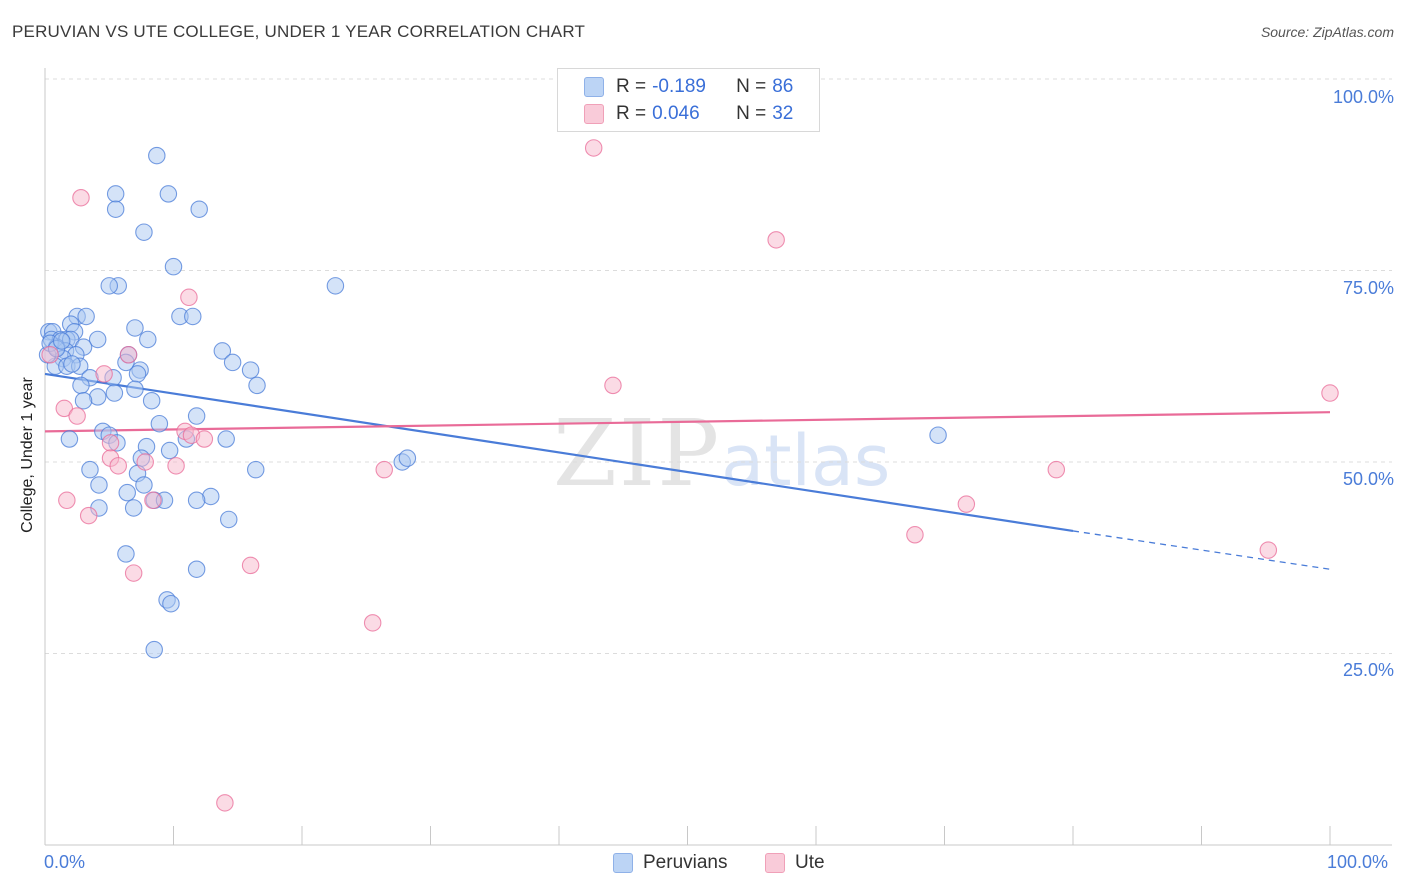 This screenshot has height=892, width=1406. I want to click on legend-n-value: 86, so click(783, 86).